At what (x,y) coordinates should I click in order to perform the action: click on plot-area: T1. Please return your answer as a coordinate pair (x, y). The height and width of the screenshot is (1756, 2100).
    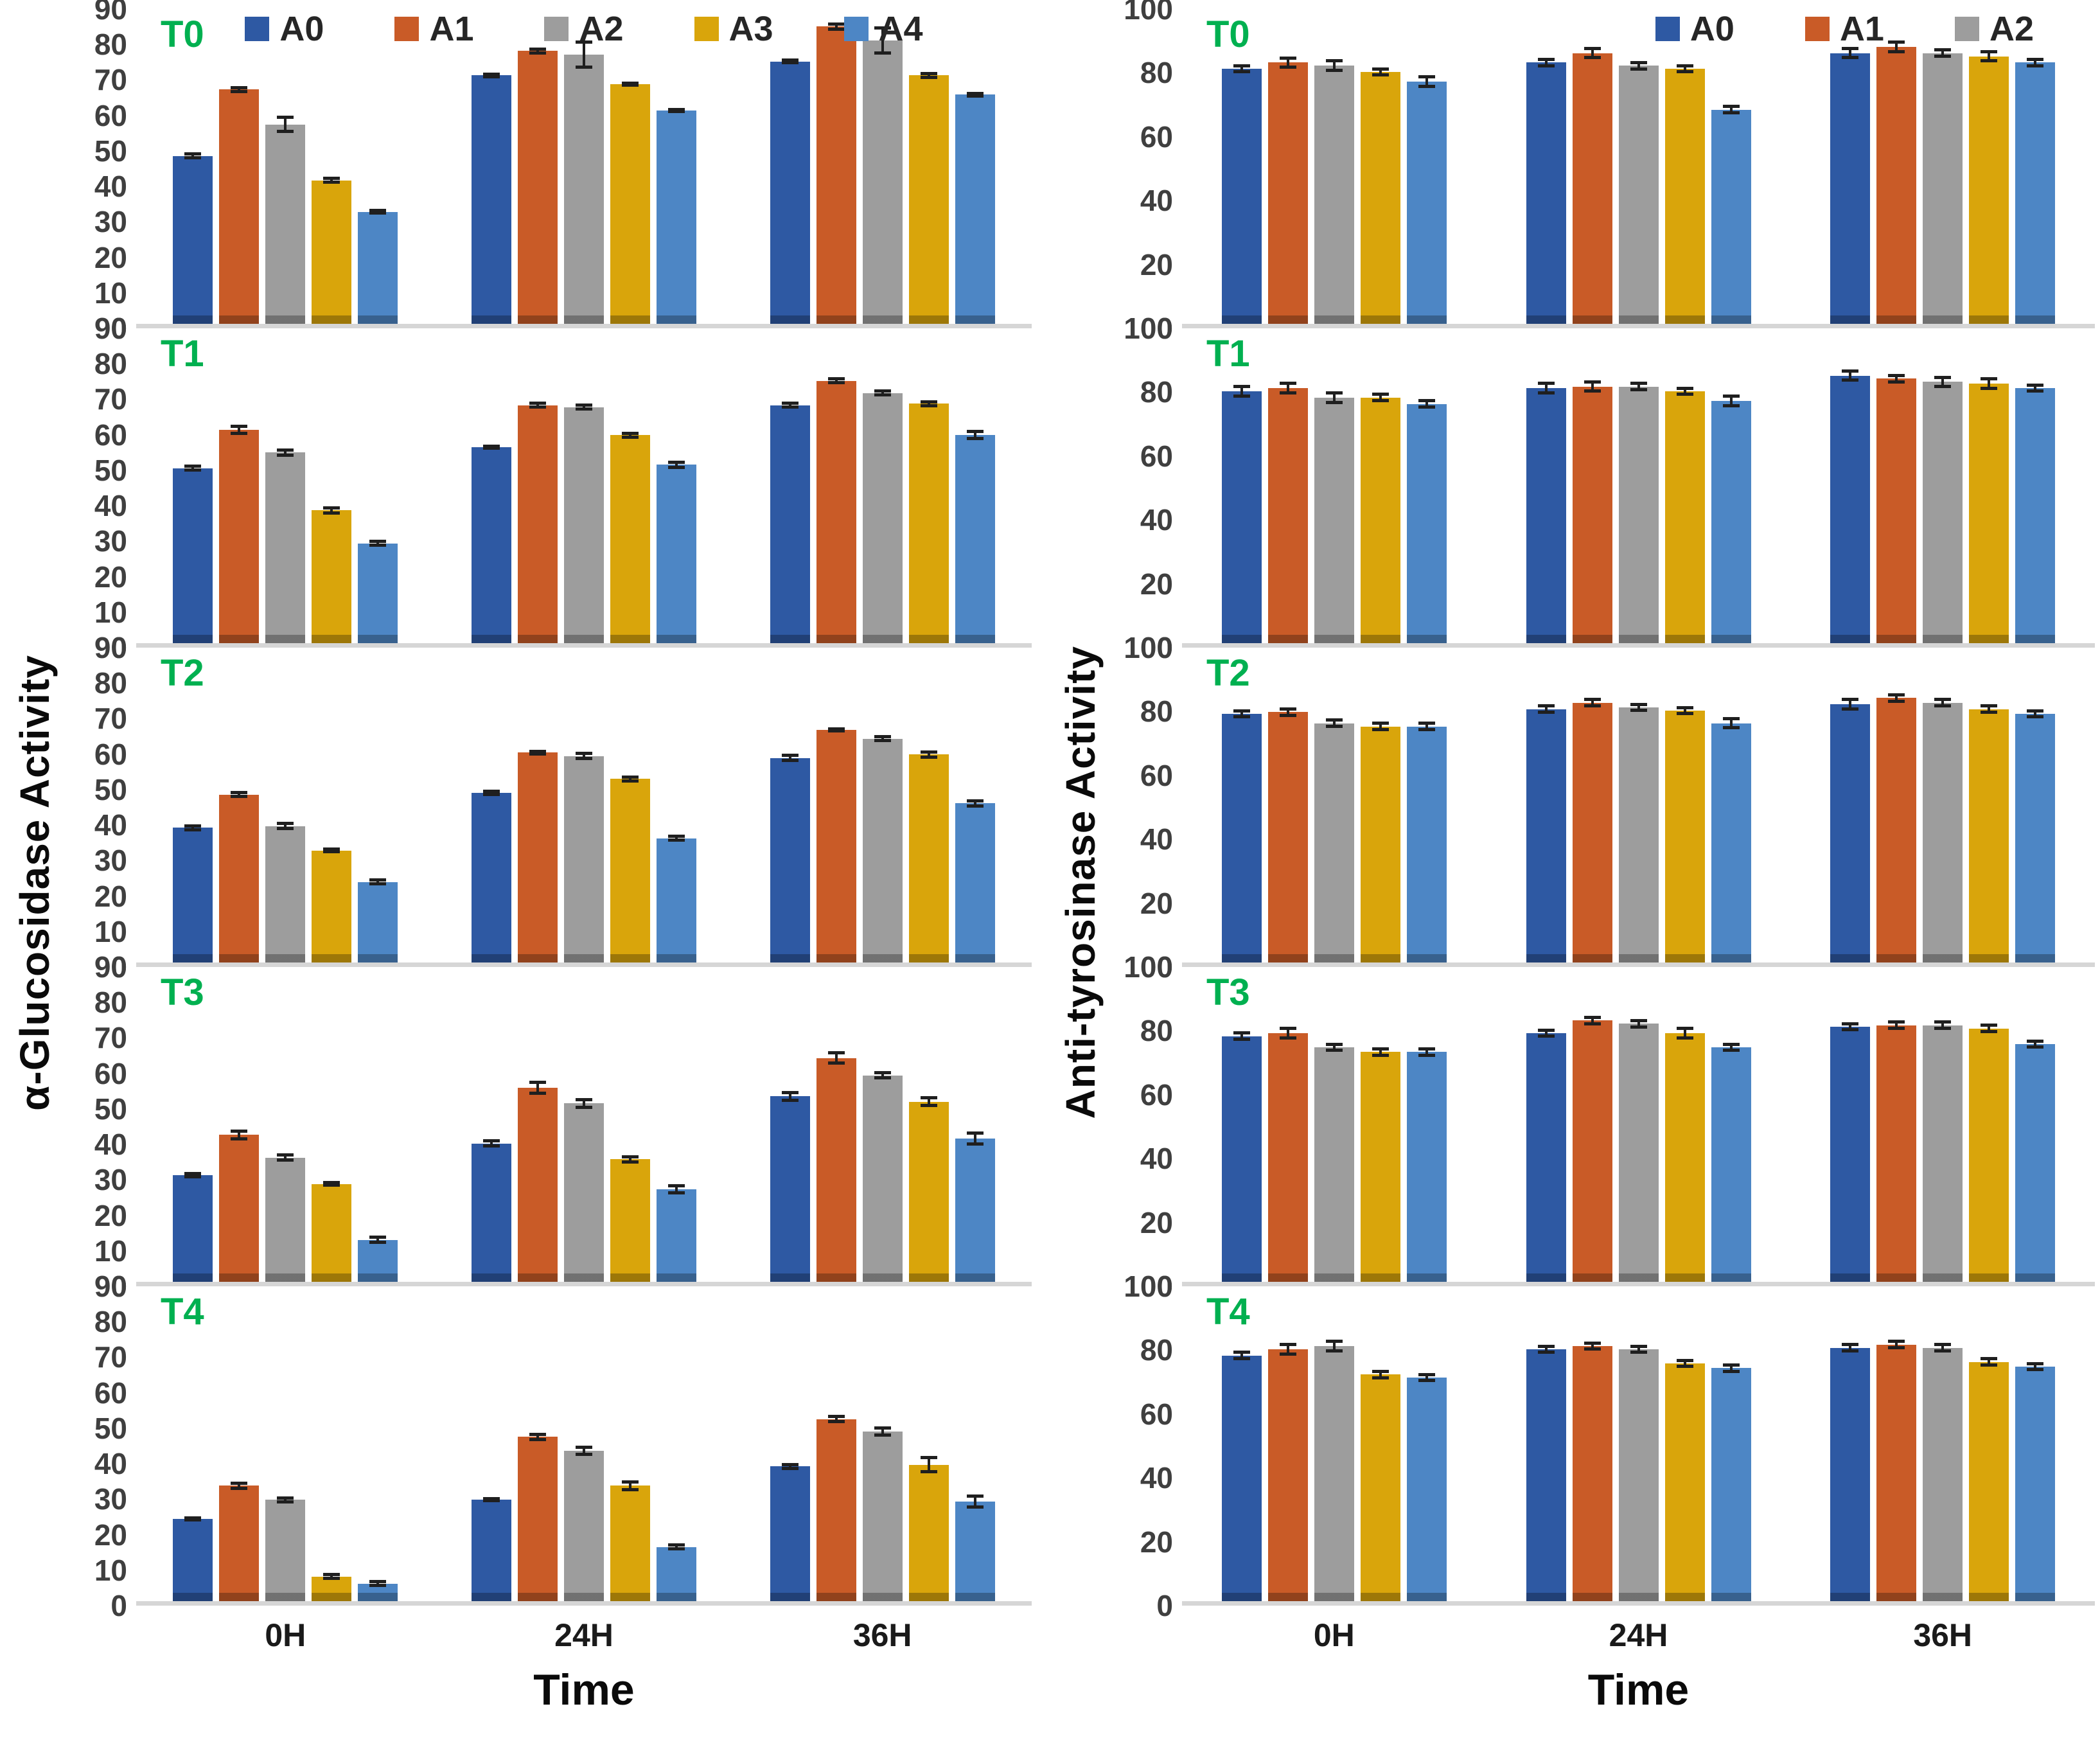
    Looking at the image, I should click on (1638, 488).